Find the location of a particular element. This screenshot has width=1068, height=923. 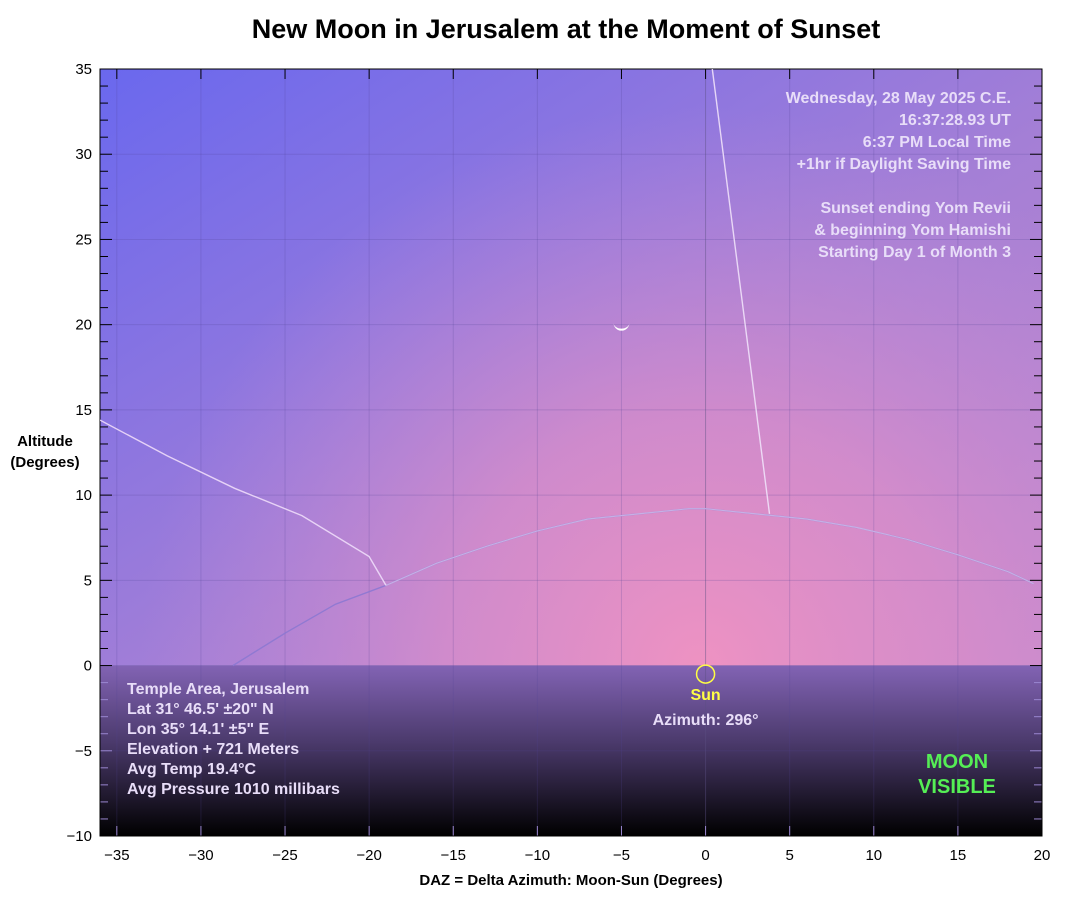

x-tick-label: 20 is located at coordinates (1042, 855).